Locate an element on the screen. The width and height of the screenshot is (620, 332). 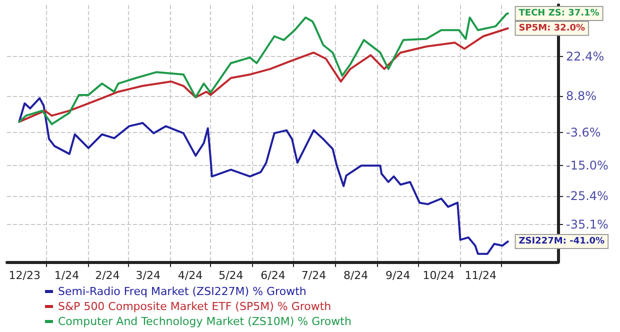
x-tick-label: 1/24 is located at coordinates (67, 275).